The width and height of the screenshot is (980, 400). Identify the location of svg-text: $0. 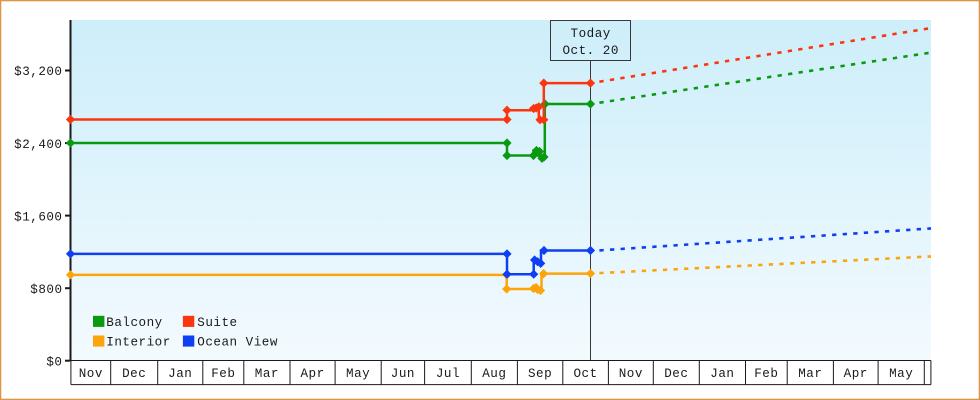
(54, 362).